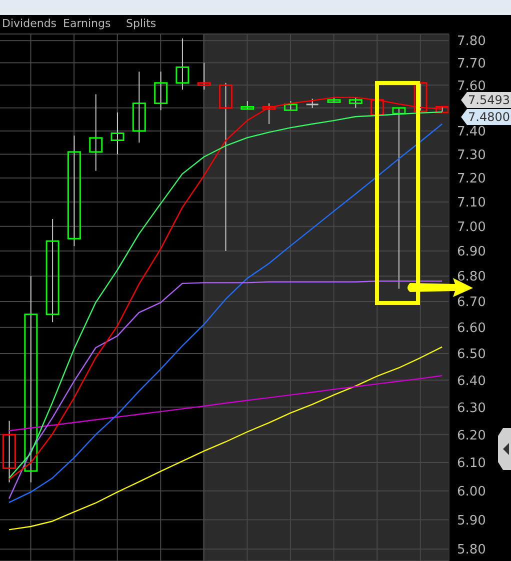 This screenshot has width=511, height=561. I want to click on y-tick-label: 7.00, so click(471, 227).